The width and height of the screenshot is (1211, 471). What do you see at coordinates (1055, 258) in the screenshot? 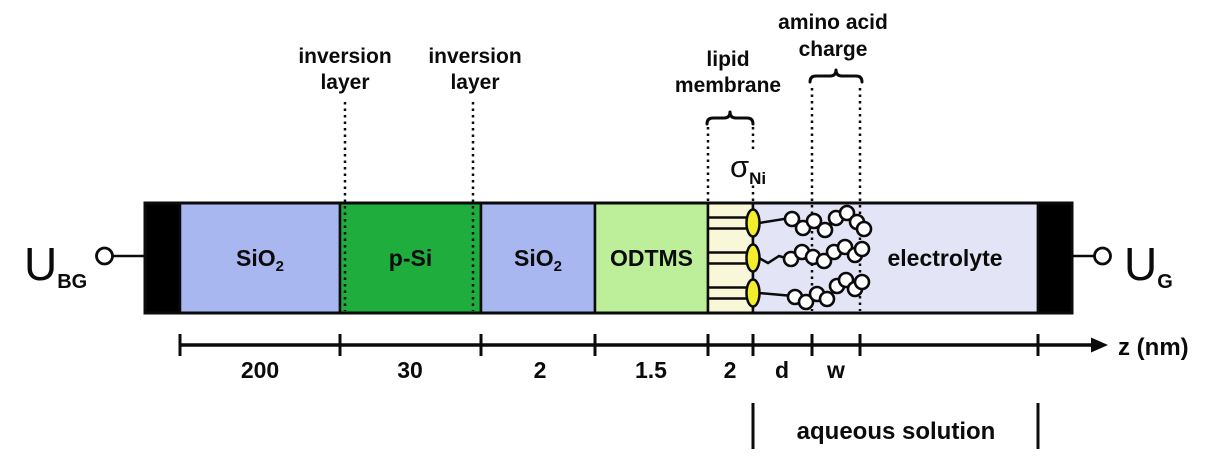
I see `layer-gate-contact` at bounding box center [1055, 258].